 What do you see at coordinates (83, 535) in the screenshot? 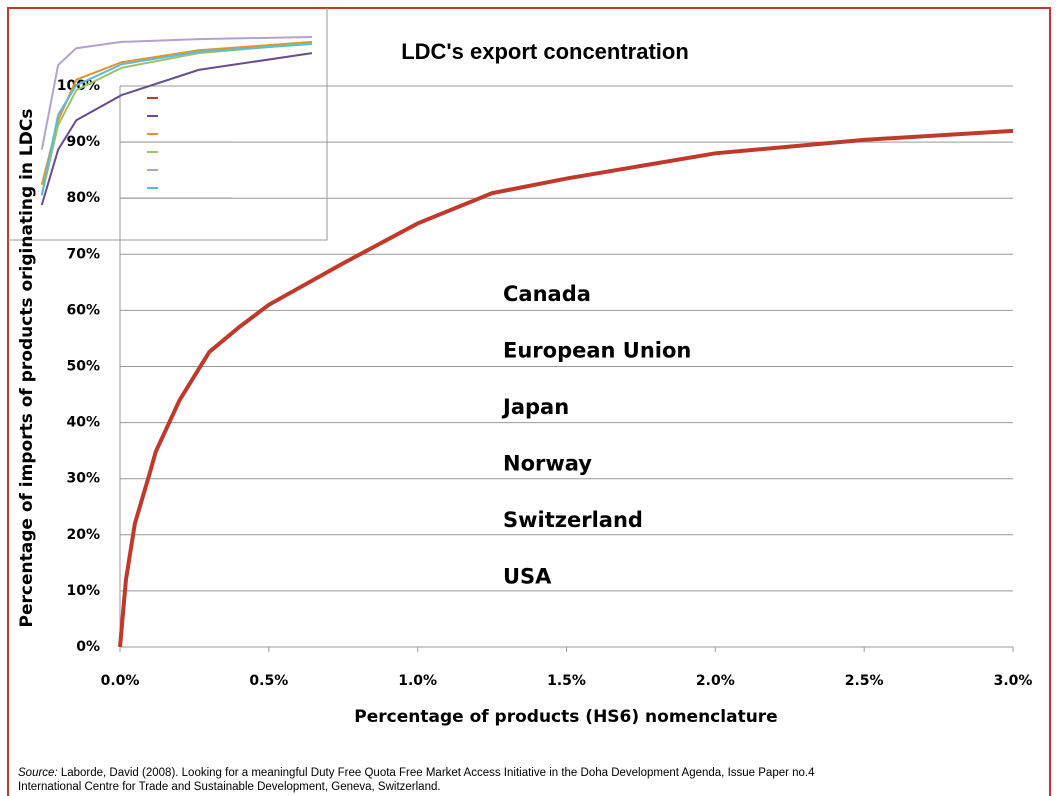
I see `y-tick-label: 20%` at bounding box center [83, 535].